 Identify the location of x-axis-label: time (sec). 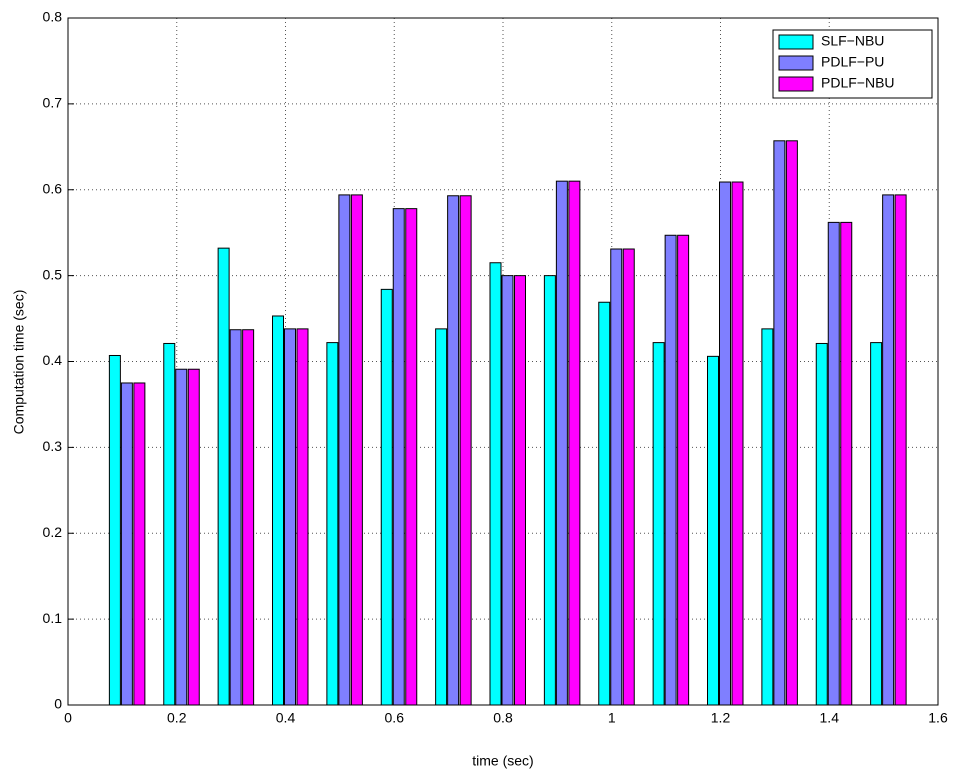
(502, 761).